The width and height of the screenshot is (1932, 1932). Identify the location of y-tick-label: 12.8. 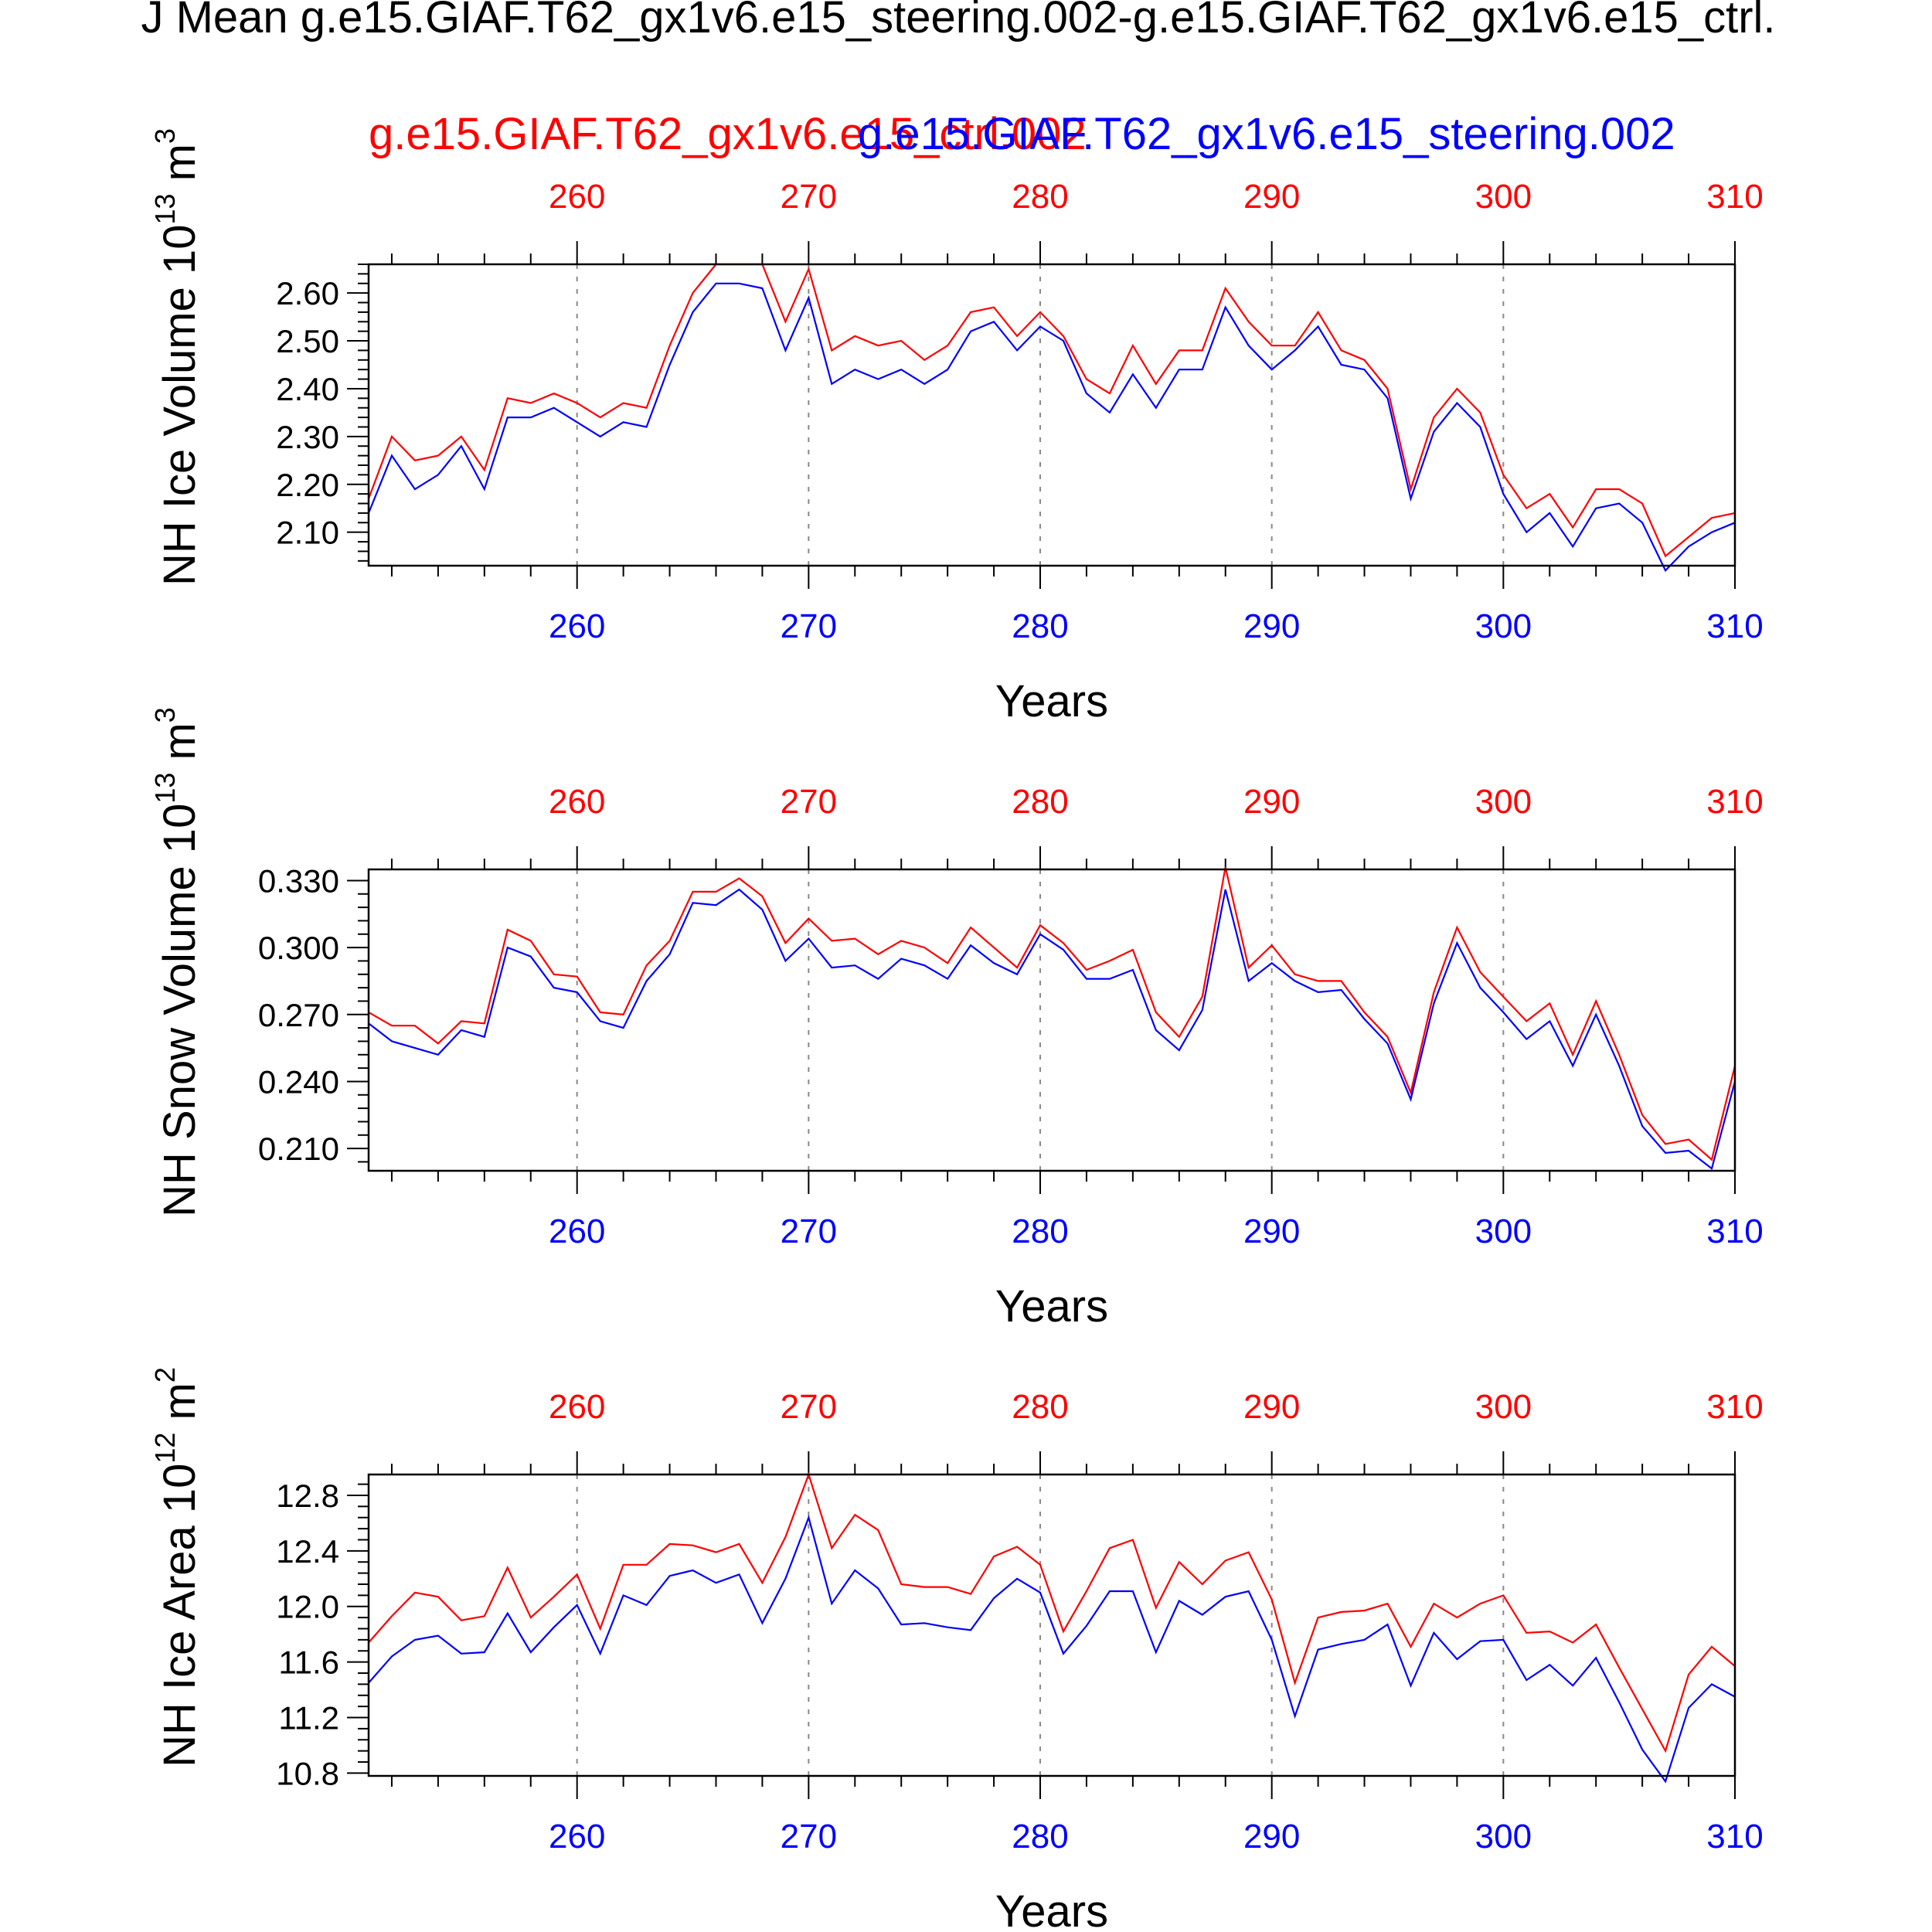
(307, 1496).